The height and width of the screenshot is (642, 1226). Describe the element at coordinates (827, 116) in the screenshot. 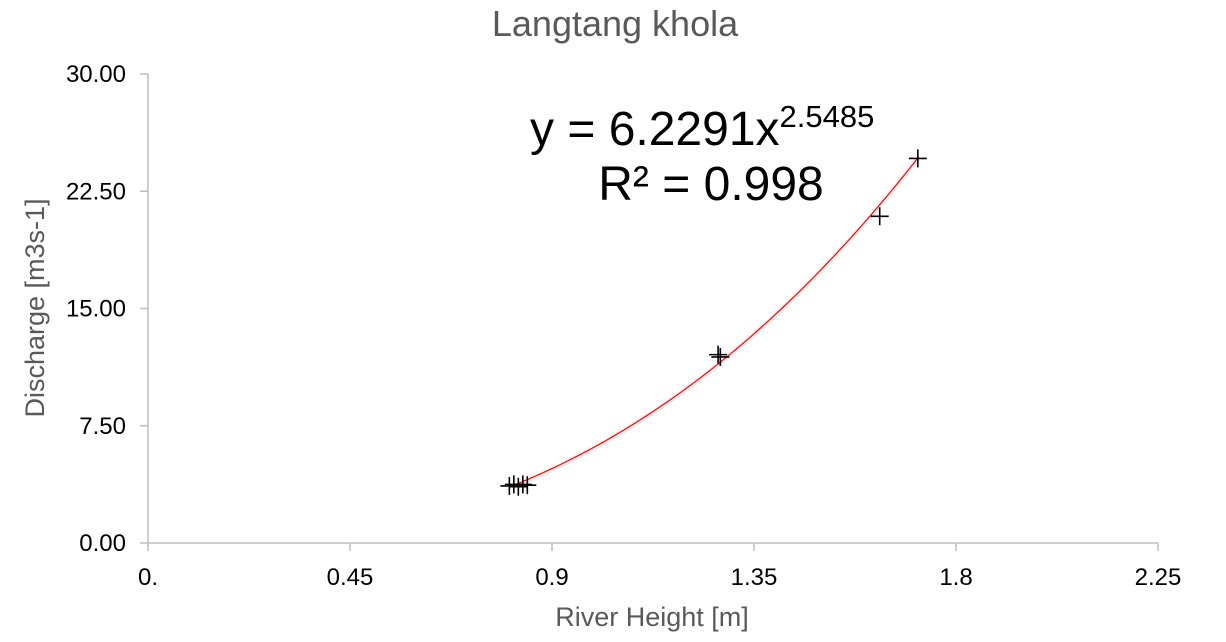

I see `equation-exponent: 2.5485` at that location.